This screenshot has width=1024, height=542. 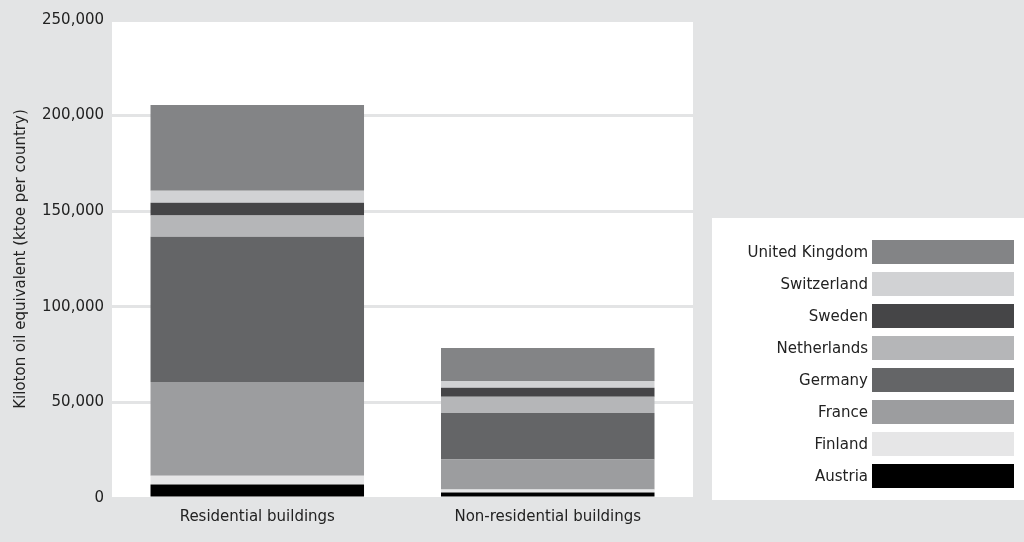 I want to click on text: France, so click(x=843, y=412).